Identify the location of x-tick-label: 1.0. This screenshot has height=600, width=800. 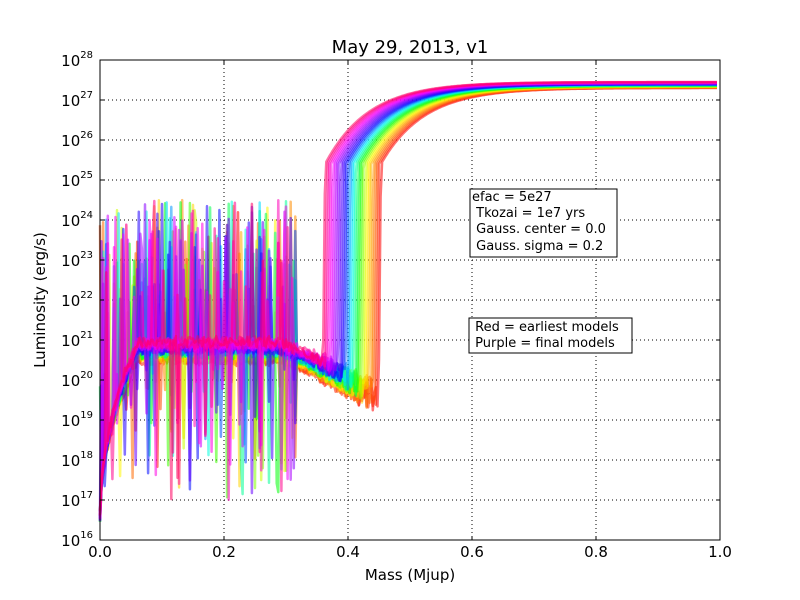
(720, 552).